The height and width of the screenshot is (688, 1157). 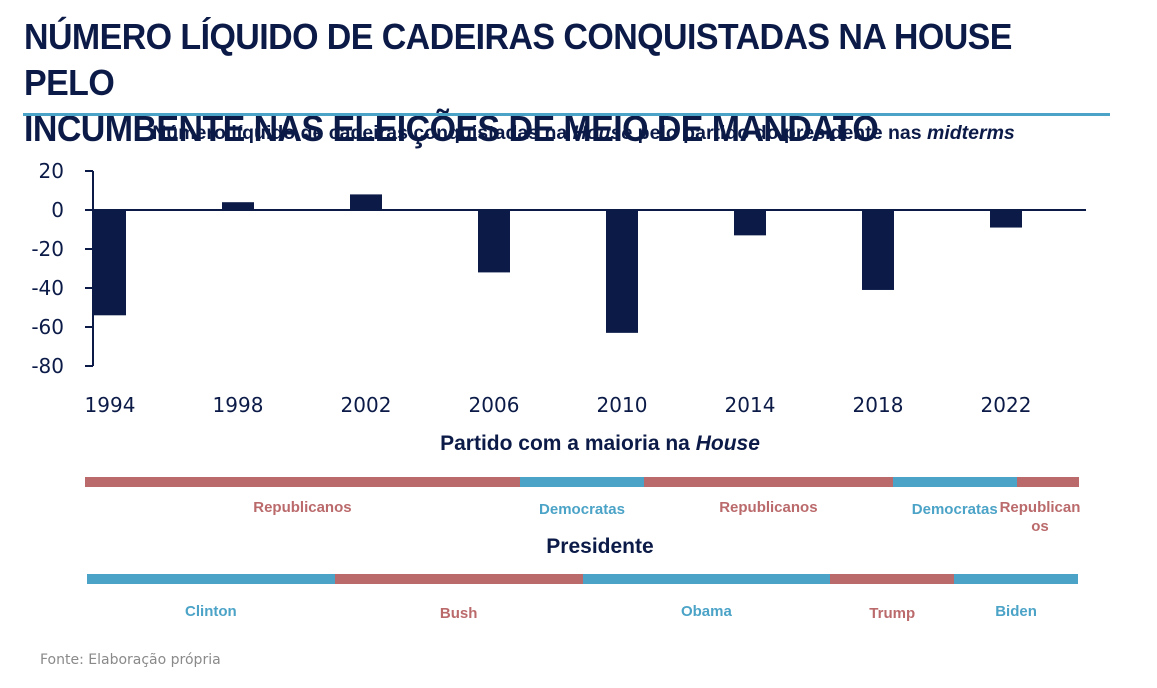 What do you see at coordinates (47, 288) in the screenshot?
I see `y-tick-label: -40` at bounding box center [47, 288].